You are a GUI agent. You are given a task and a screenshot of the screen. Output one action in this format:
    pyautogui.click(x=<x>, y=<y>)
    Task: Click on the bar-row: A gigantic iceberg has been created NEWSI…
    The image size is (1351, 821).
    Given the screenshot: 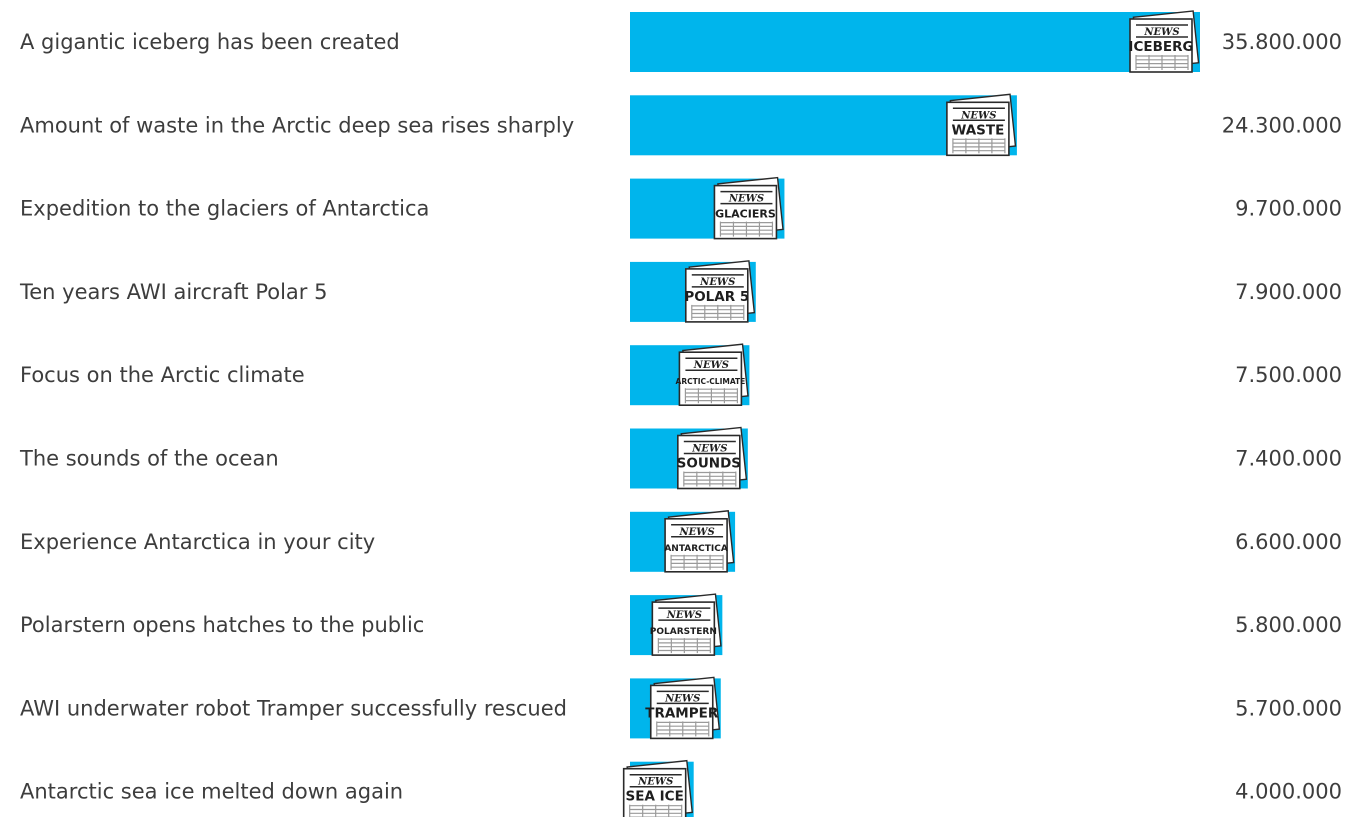 What is the action you would take?
    pyautogui.click(x=681, y=41)
    